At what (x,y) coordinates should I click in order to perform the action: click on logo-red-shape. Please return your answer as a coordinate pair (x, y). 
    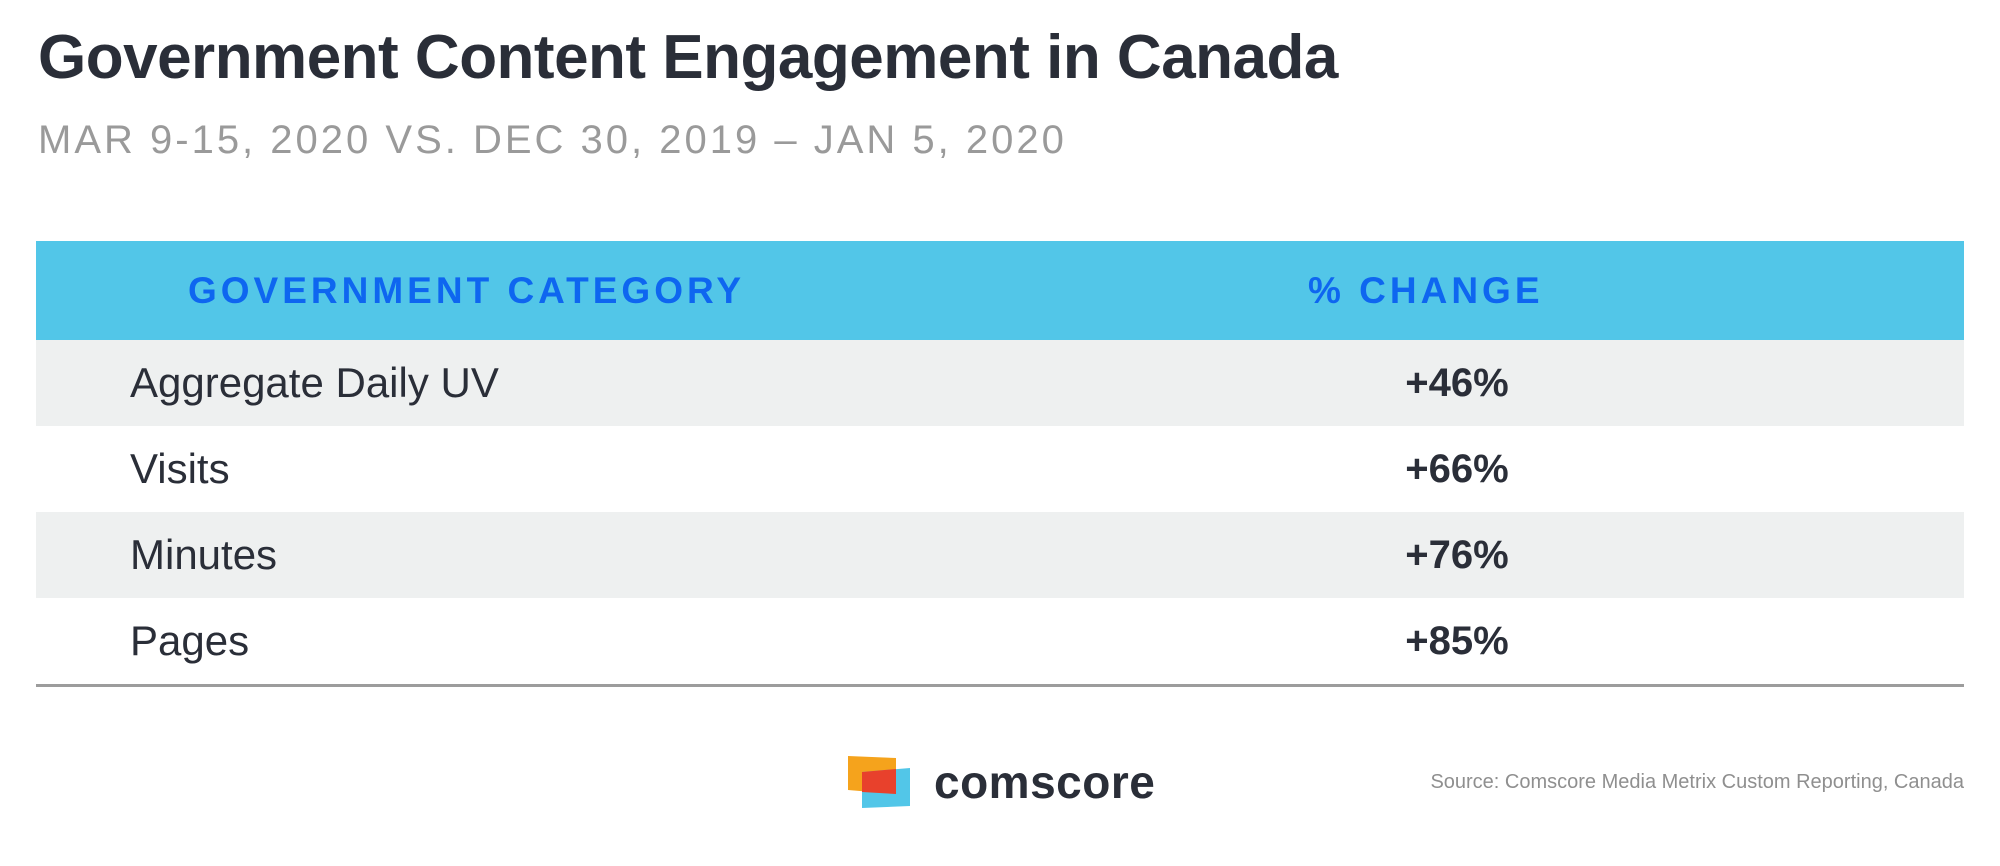
    Looking at the image, I should click on (879, 781).